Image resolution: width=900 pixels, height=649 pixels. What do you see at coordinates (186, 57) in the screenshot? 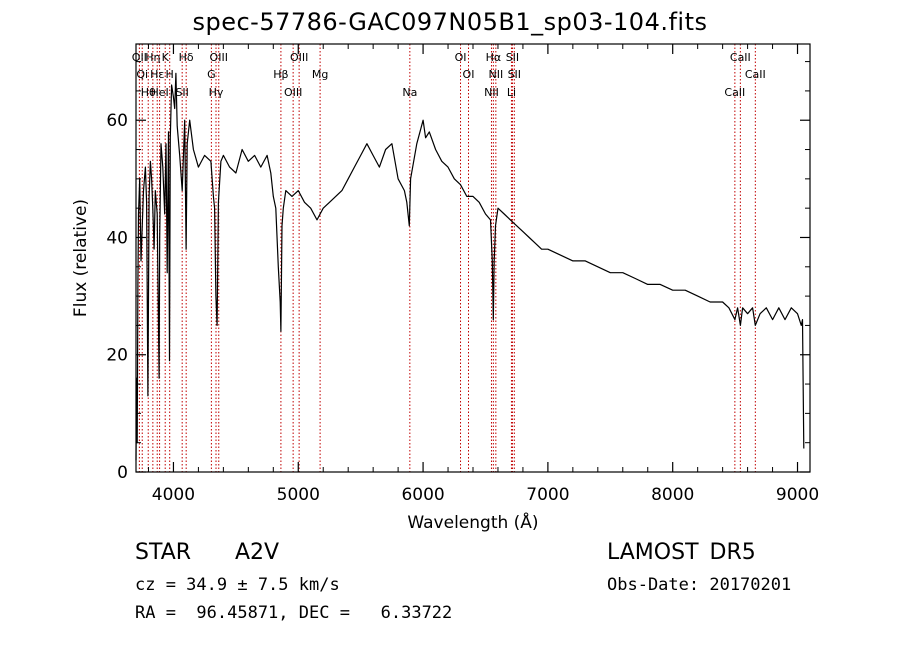
I see `spectral-line-label: Hδ` at bounding box center [186, 57].